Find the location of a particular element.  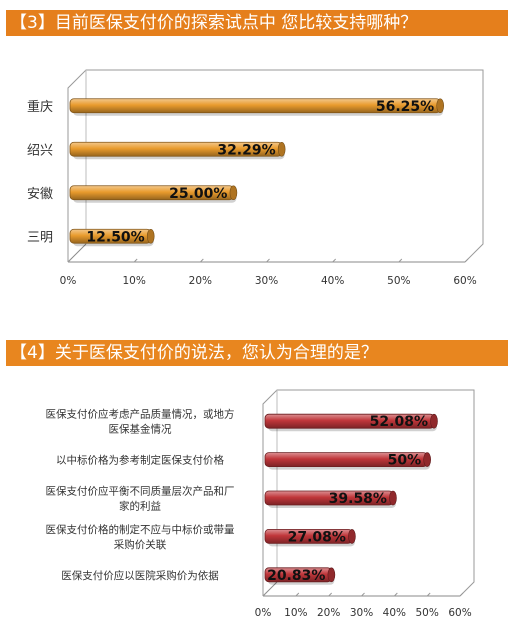

category-label: 绍兴 is located at coordinates (40, 150).